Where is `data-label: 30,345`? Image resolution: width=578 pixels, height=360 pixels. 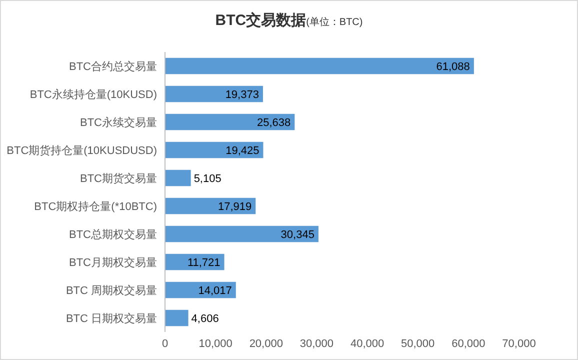
data-label: 30,345 is located at coordinates (297, 235).